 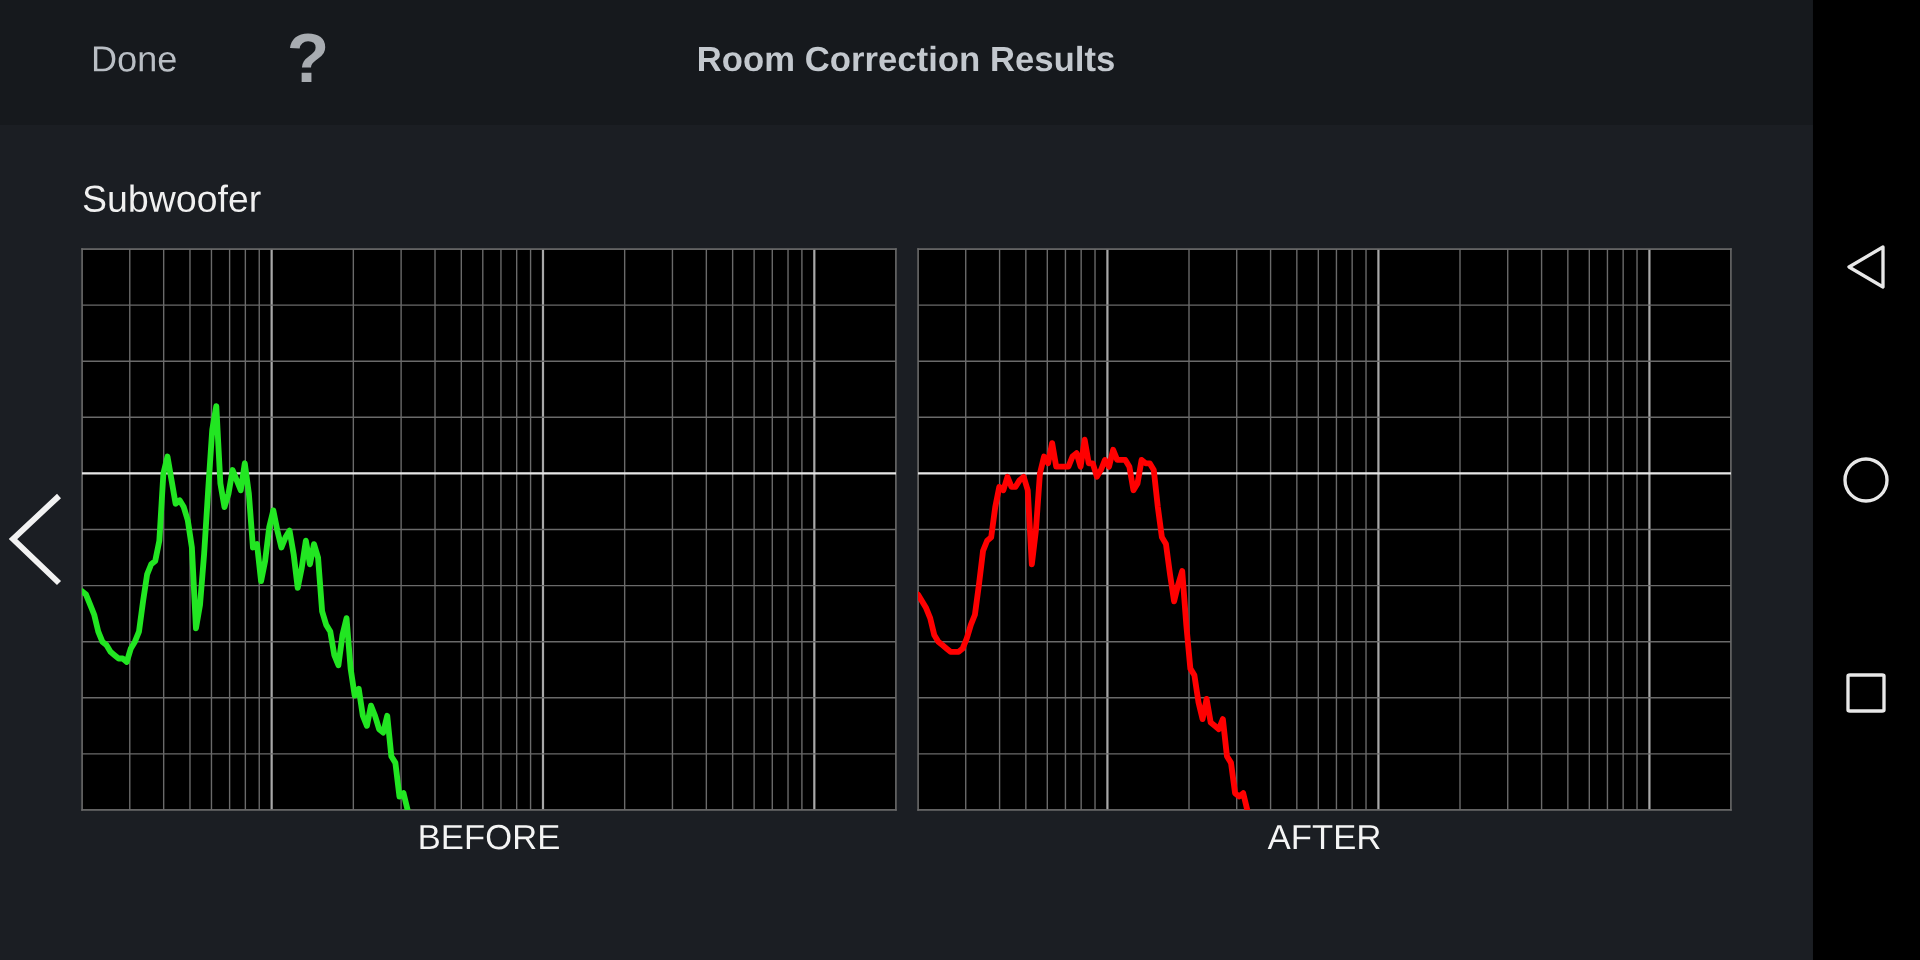 What do you see at coordinates (1323, 837) in the screenshot?
I see `x-axis-title: AFTER` at bounding box center [1323, 837].